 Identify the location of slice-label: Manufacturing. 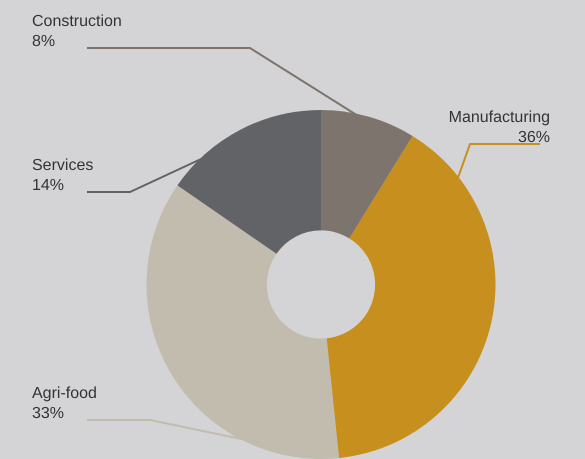
(499, 117).